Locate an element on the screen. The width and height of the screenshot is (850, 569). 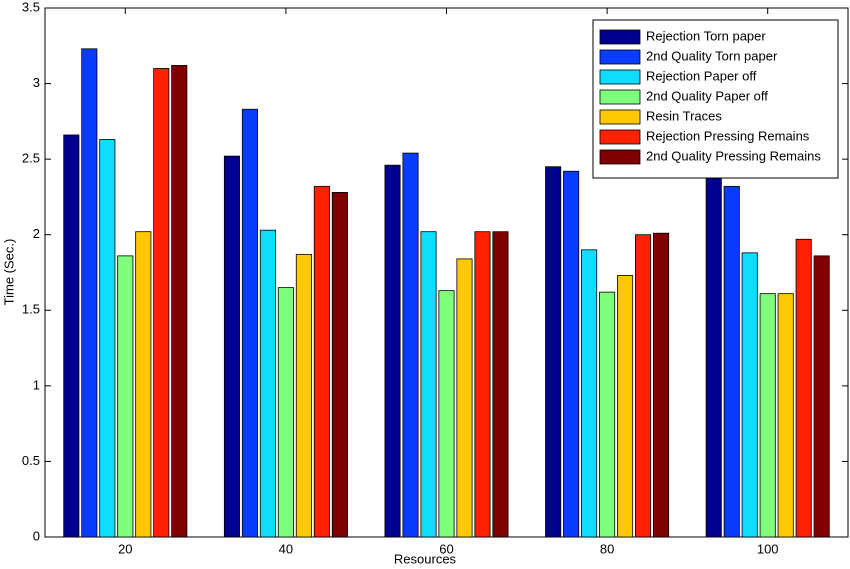
y-axis-label: Time (Sec.) is located at coordinates (8, 272).